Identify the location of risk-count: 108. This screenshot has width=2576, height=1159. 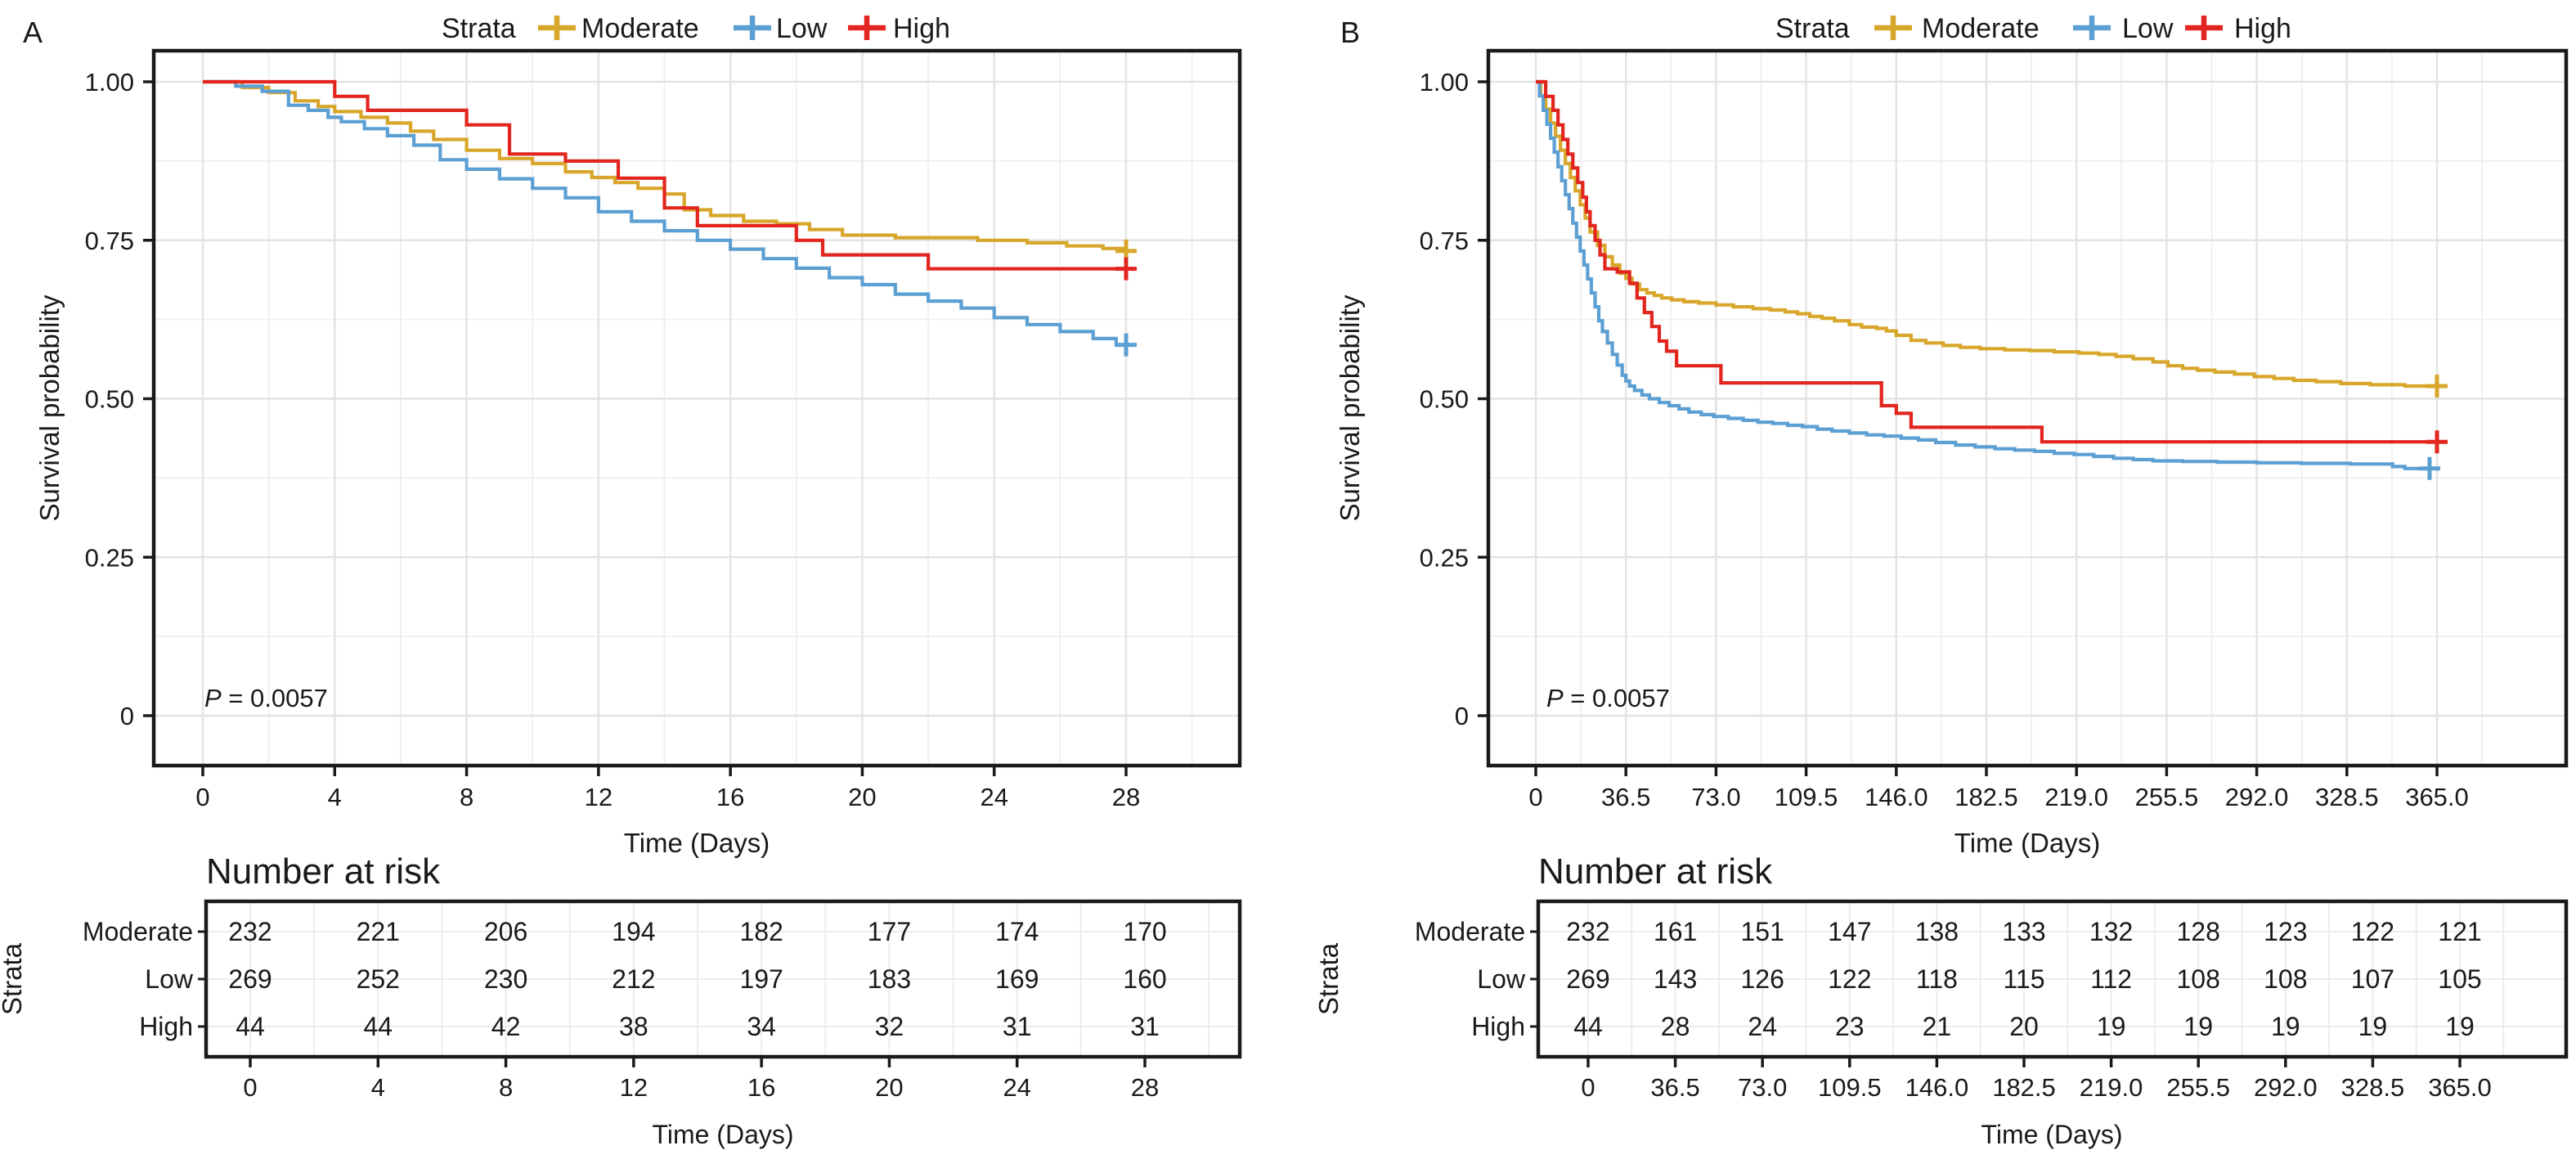
(2198, 979).